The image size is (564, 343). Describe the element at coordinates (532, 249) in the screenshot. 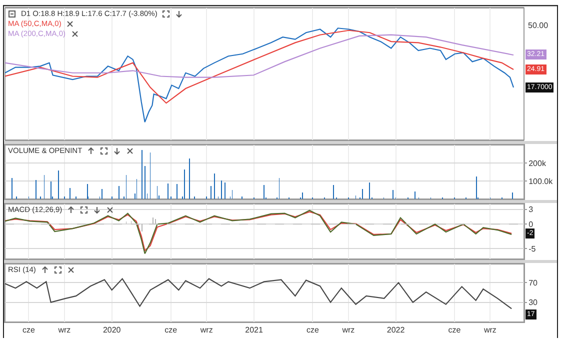

I see `y-tick-label: -5` at that location.